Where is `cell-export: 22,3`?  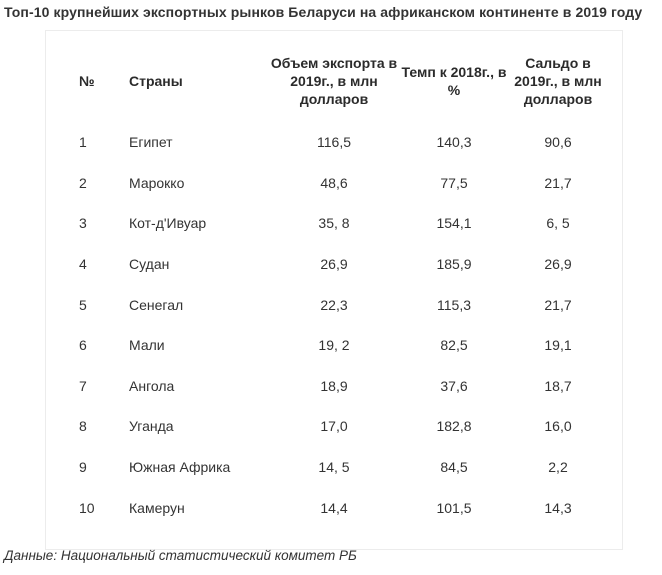 cell-export: 22,3 is located at coordinates (334, 304).